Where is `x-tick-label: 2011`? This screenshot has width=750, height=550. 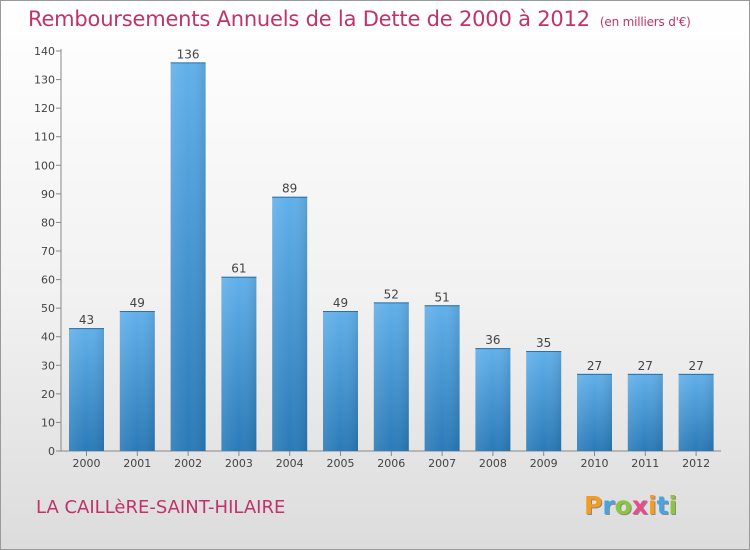
x-tick-label: 2011 is located at coordinates (645, 463).